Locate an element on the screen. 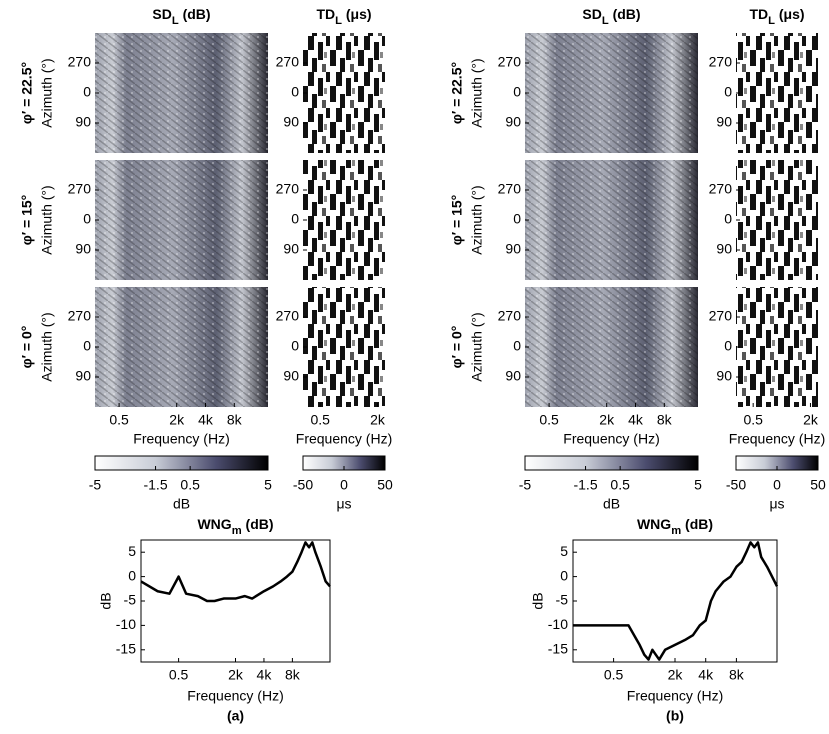  caption: (b) is located at coordinates (675, 716).